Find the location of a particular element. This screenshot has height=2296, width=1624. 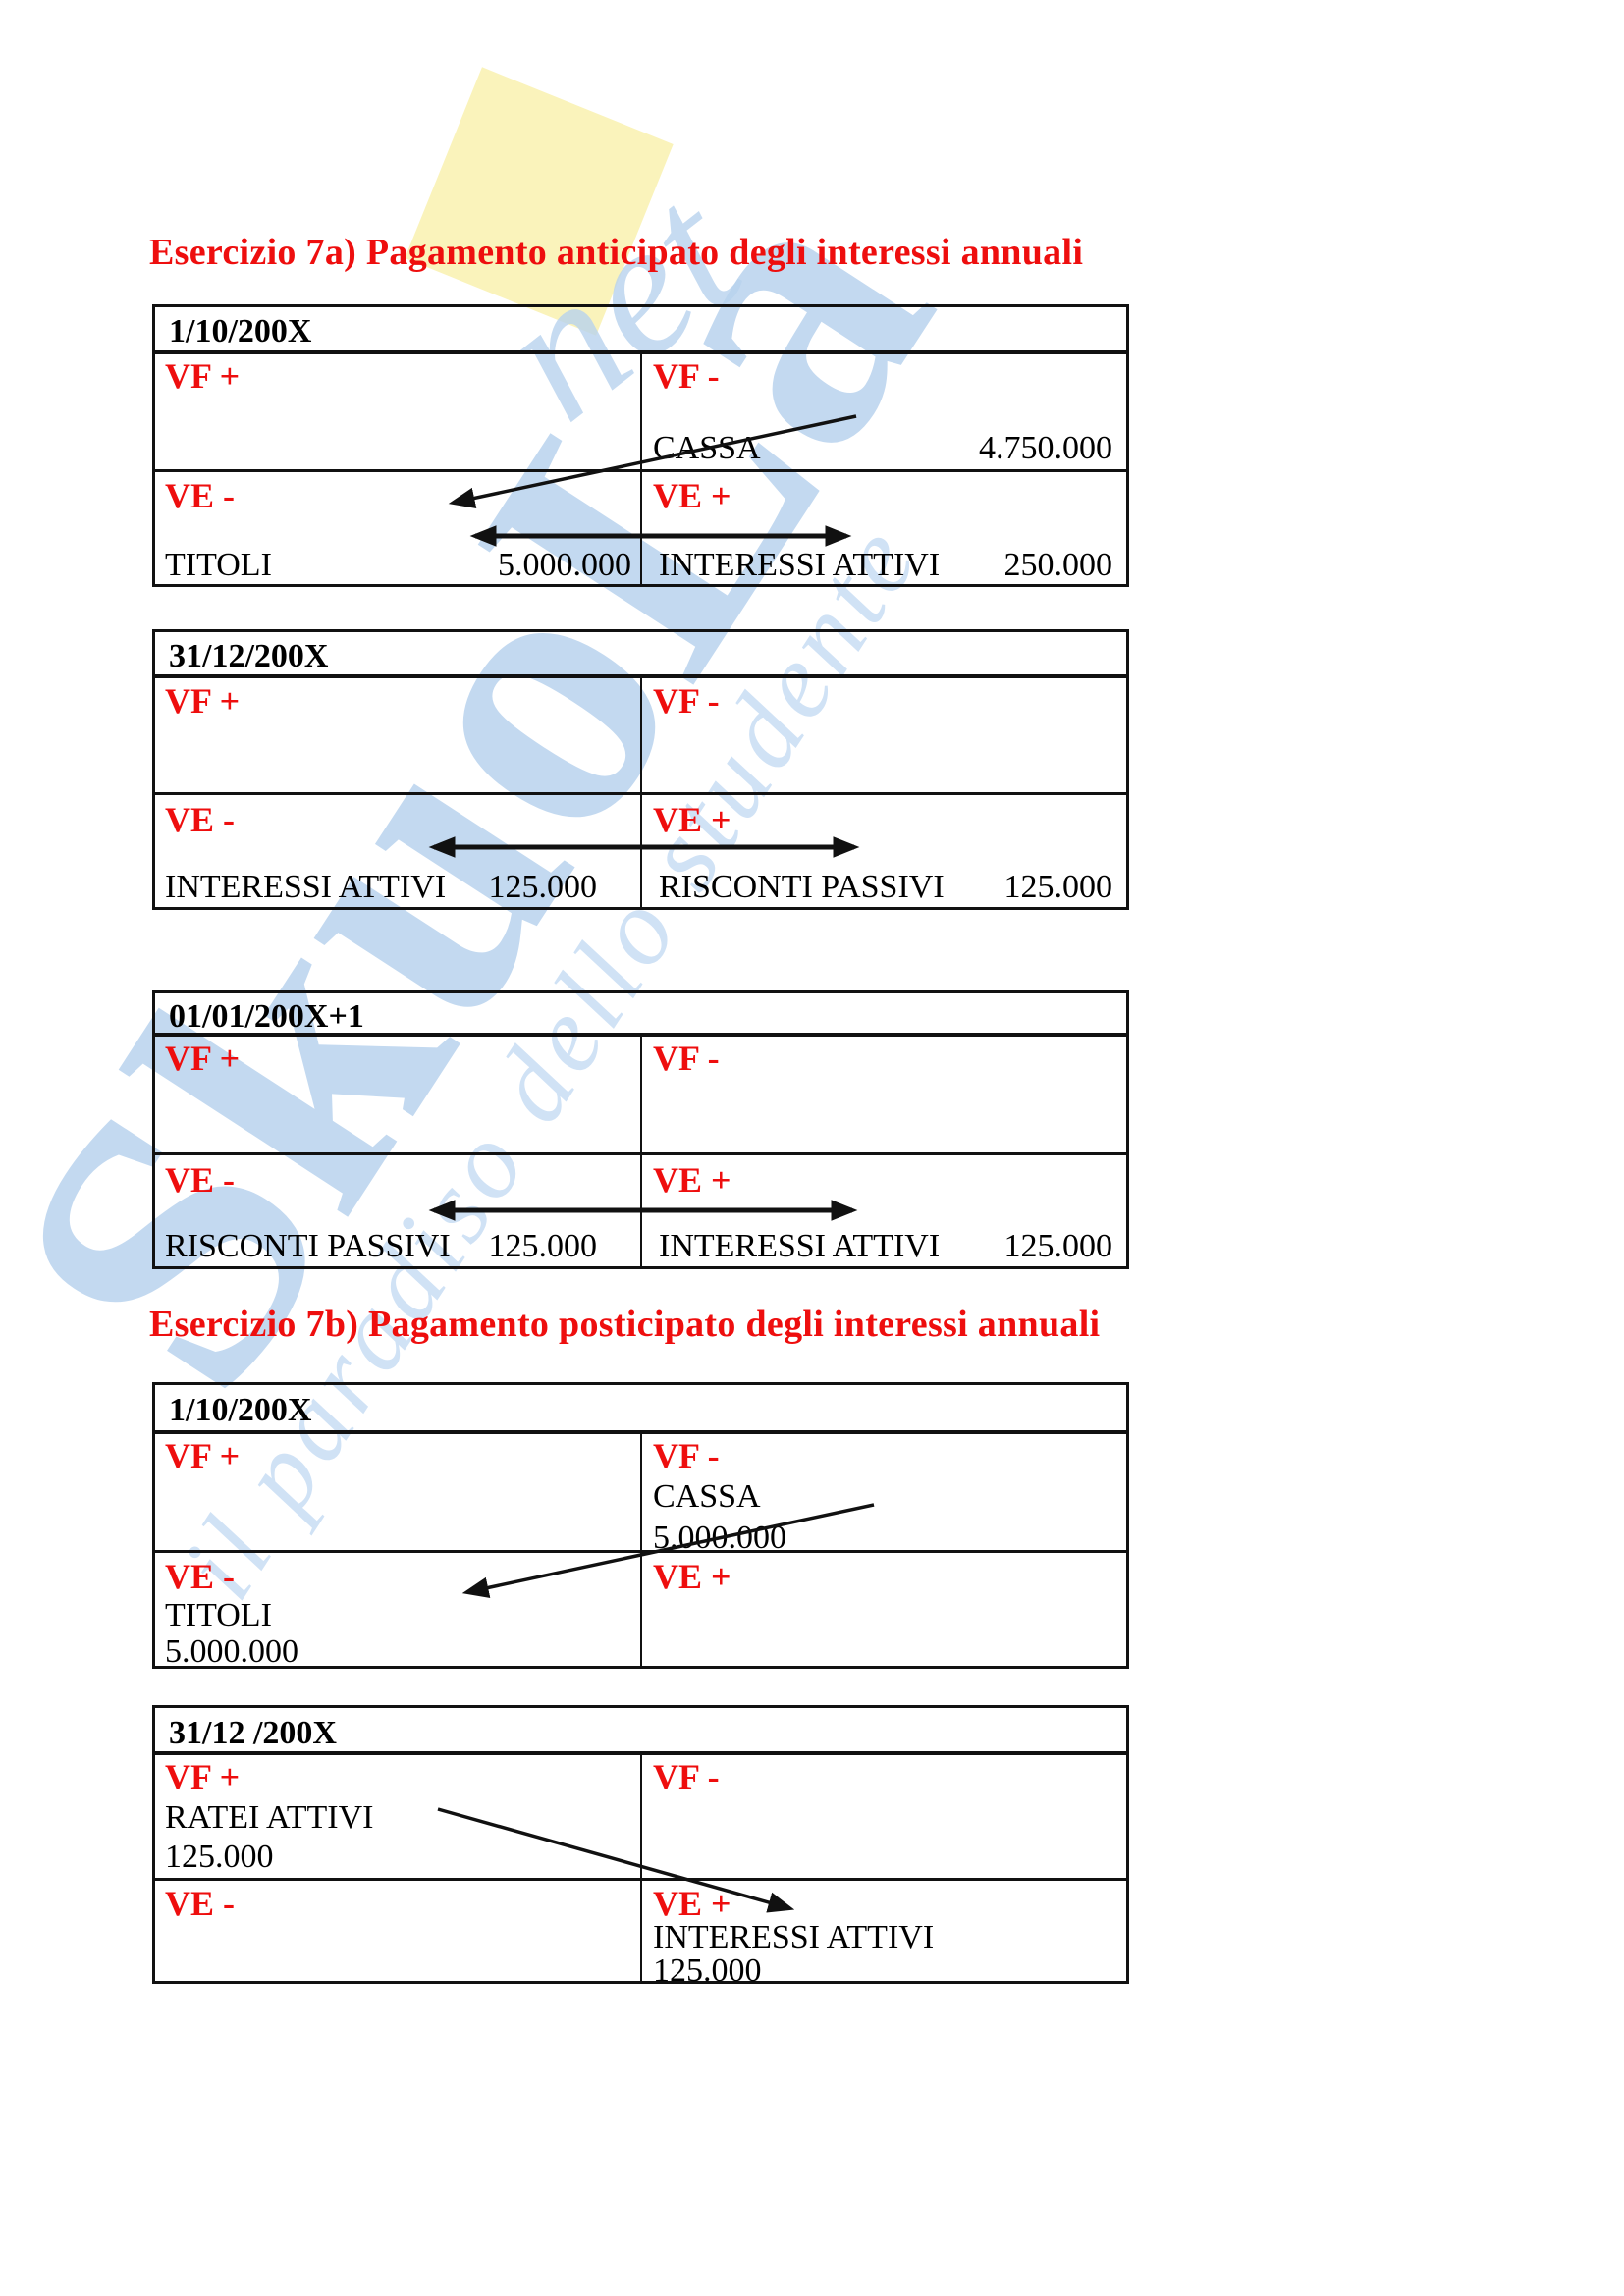

ve-minus-entry: RISCONTI PASSIVI 125.000 is located at coordinates (381, 1246).